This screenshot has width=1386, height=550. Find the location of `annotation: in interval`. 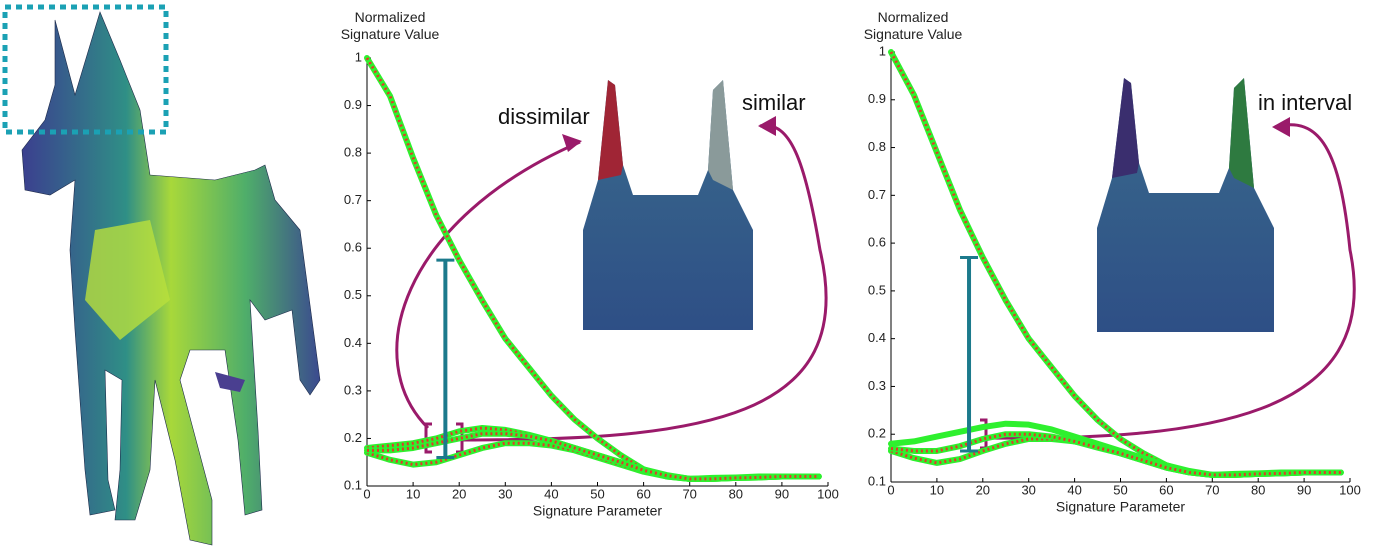

annotation: in interval is located at coordinates (1305, 102).